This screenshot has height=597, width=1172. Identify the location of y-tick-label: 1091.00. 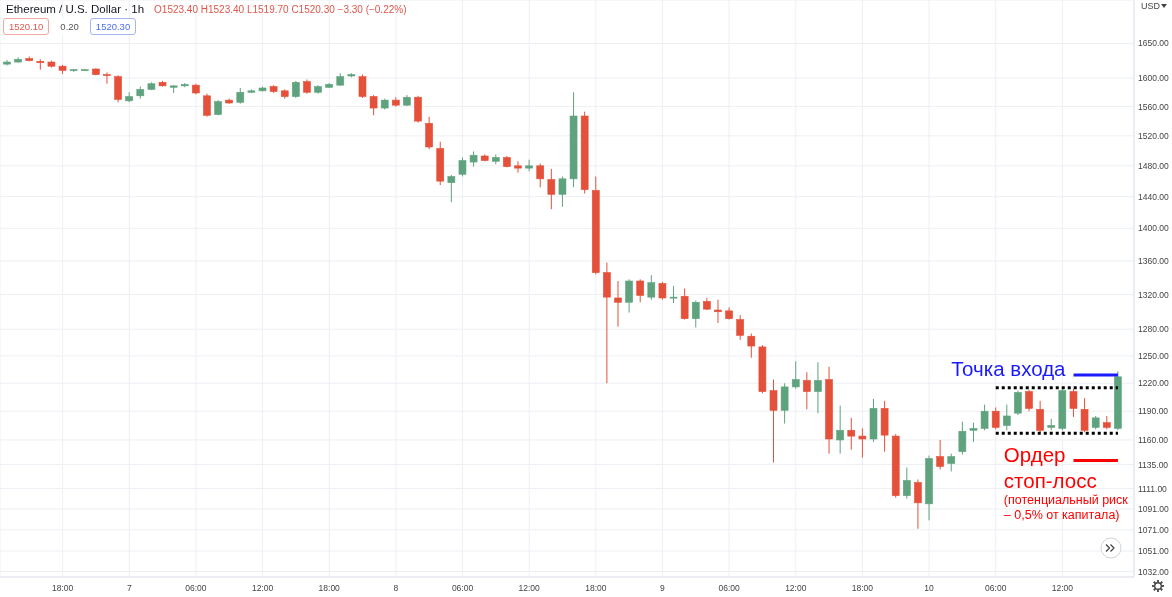
(1153, 508).